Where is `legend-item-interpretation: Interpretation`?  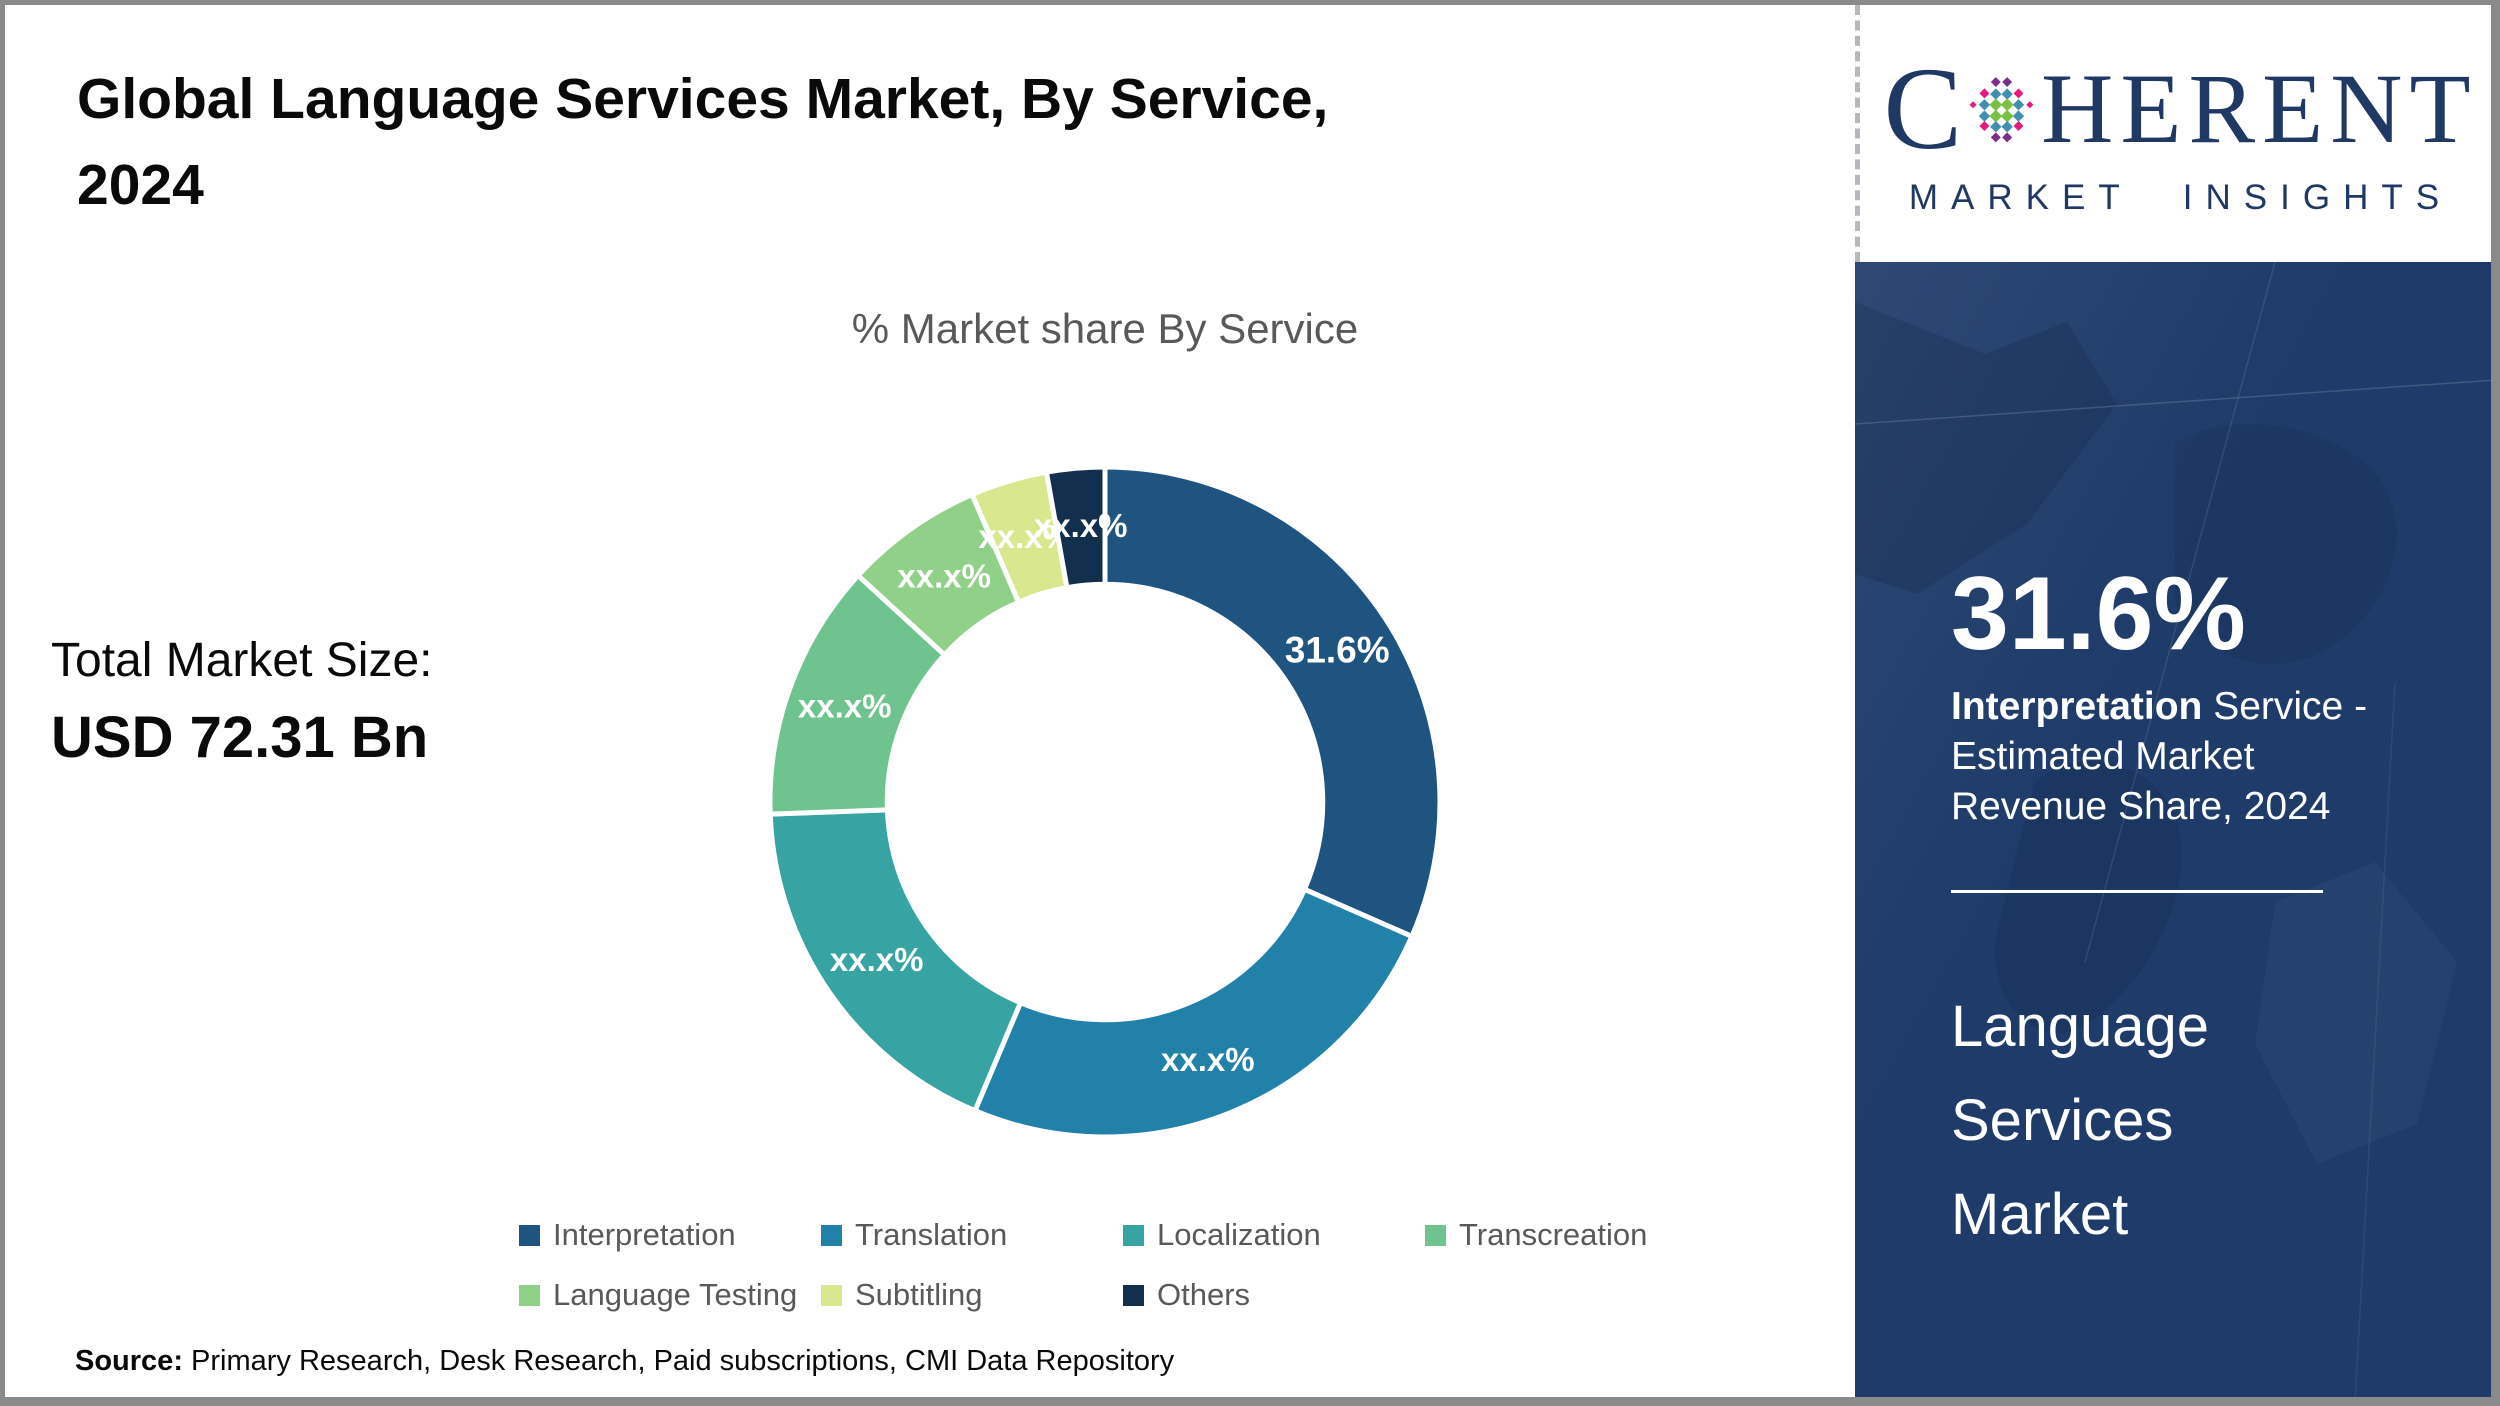
legend-item-interpretation: Interpretation is located at coordinates (670, 1235).